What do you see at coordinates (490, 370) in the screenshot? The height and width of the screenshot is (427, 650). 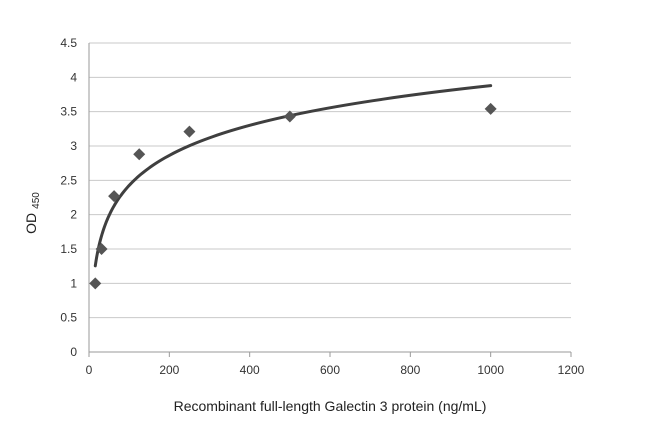 I see `x-tick-label: 1000` at bounding box center [490, 370].